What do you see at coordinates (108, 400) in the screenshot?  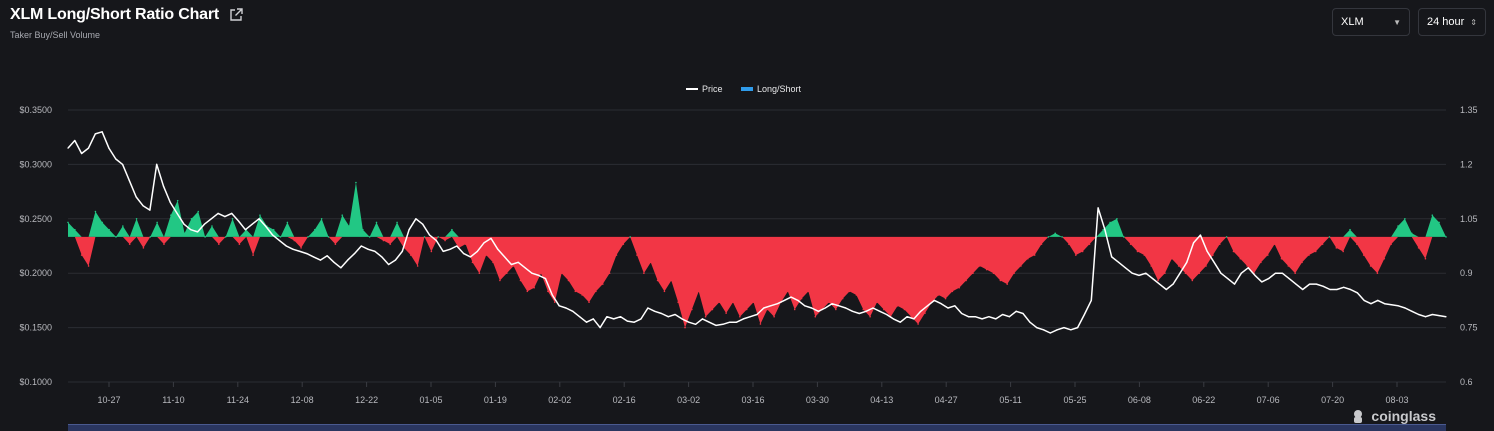 I see `x-tick-label: 10-27` at bounding box center [108, 400].